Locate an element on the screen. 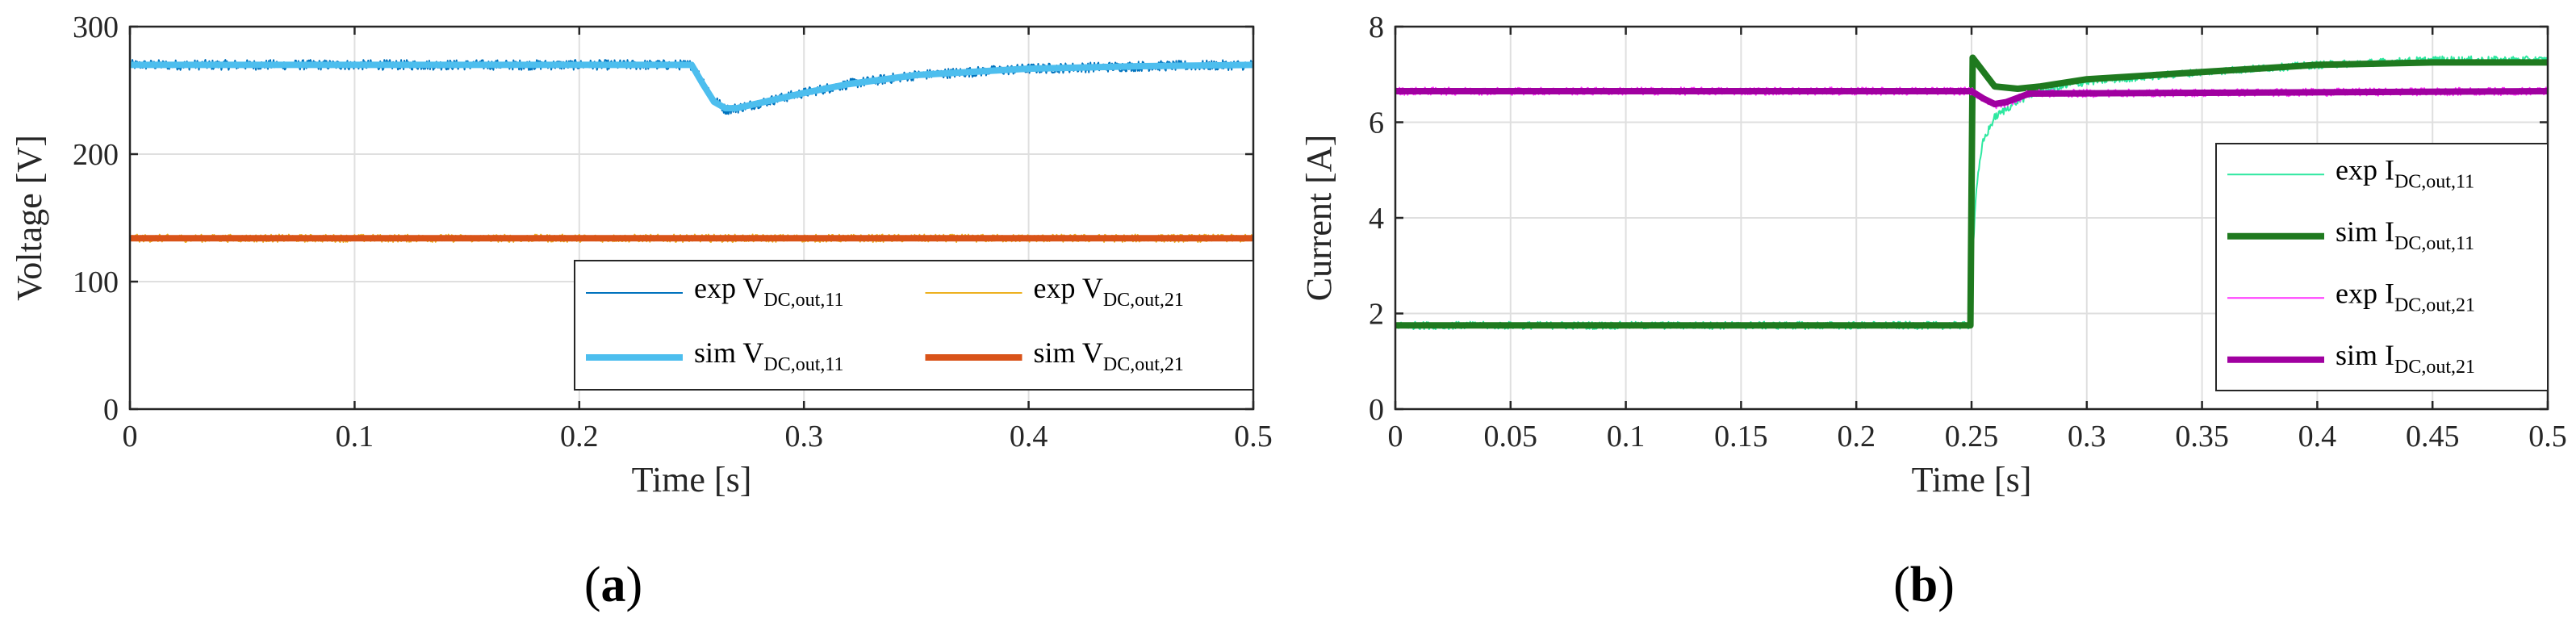  legend-label: exp VDC,out,11 is located at coordinates (768, 291).